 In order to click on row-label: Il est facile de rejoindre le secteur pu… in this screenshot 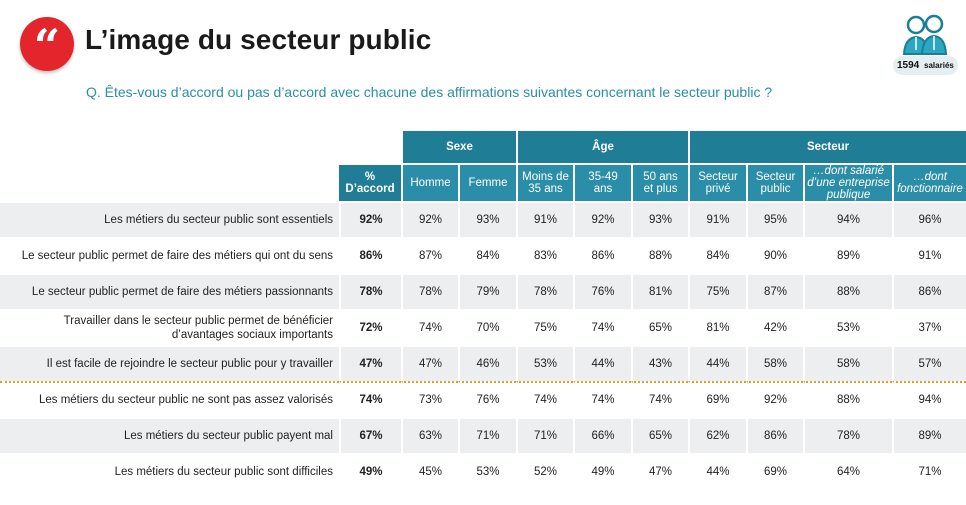, I will do `click(169, 363)`.